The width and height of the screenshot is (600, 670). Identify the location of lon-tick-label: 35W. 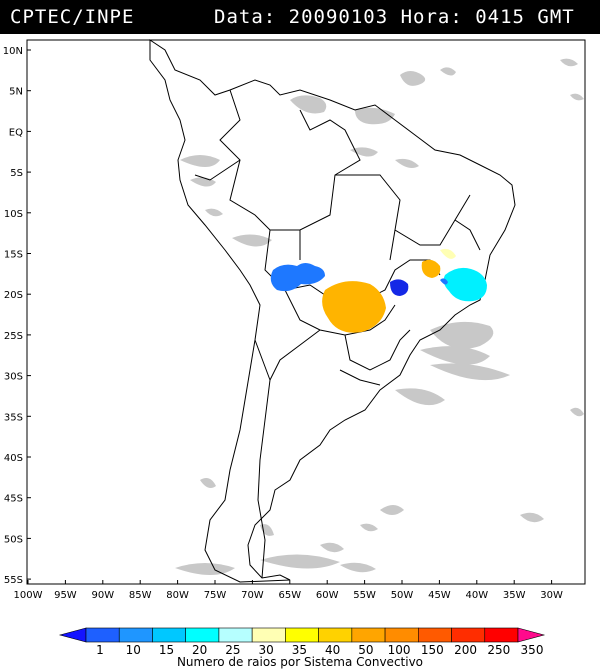
(514, 595).